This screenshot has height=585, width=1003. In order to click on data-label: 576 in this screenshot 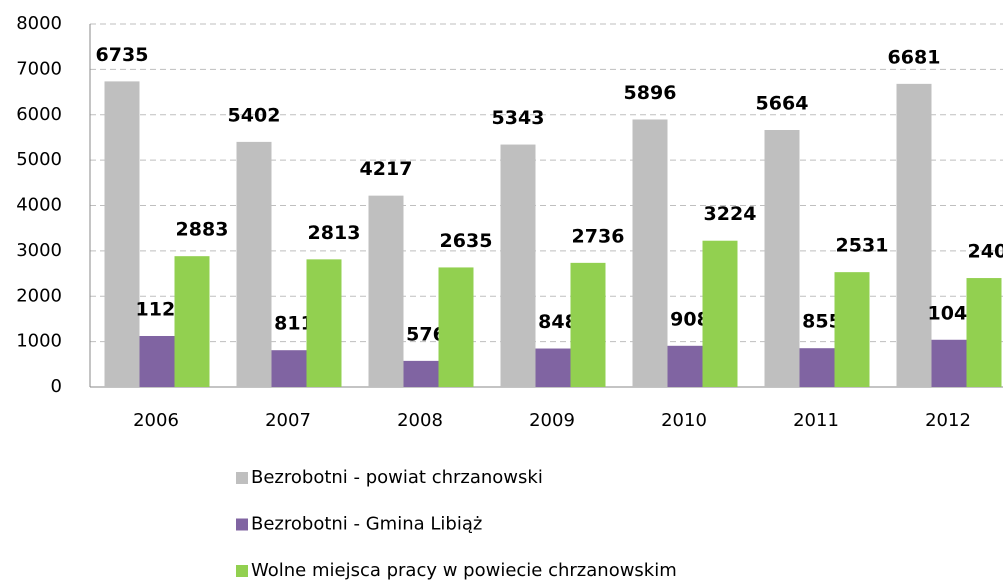, I will do `click(426, 334)`.